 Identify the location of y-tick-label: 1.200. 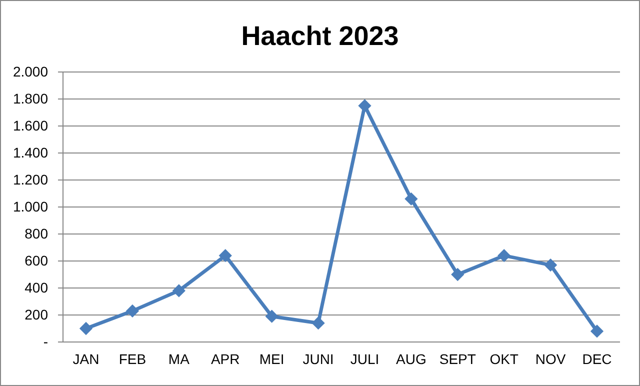
(30, 179).